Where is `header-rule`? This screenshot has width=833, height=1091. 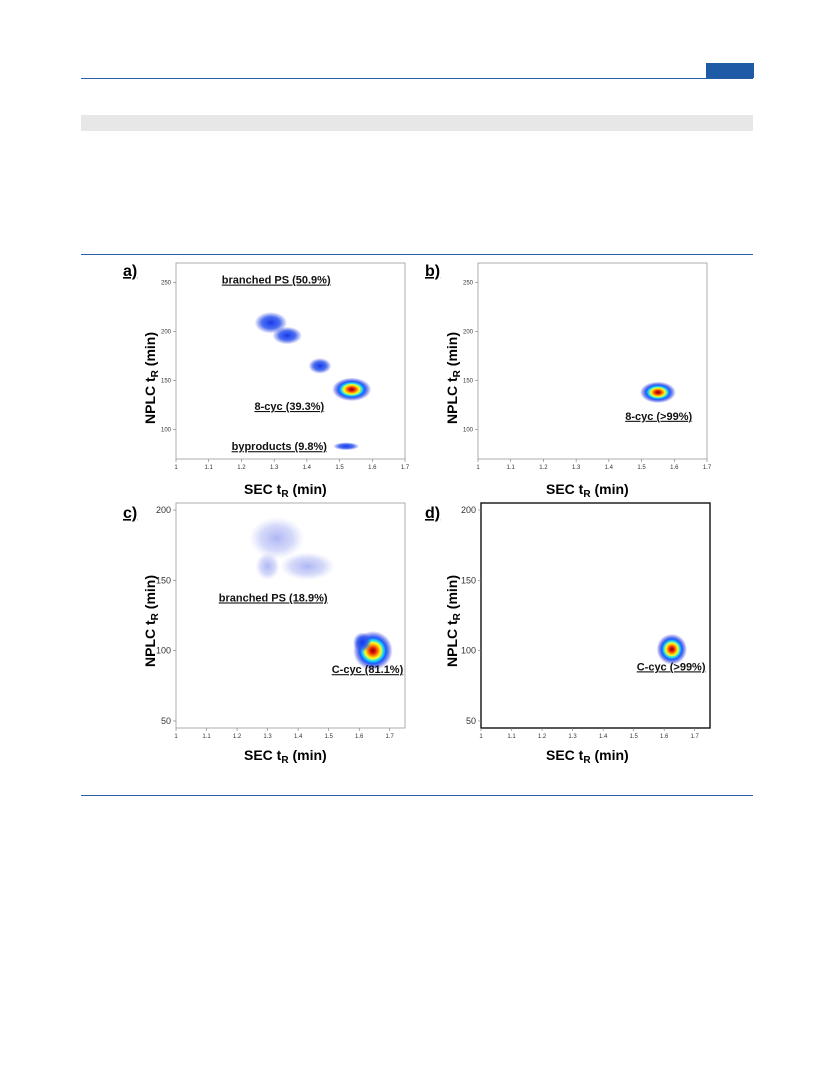
header-rule is located at coordinates (417, 78).